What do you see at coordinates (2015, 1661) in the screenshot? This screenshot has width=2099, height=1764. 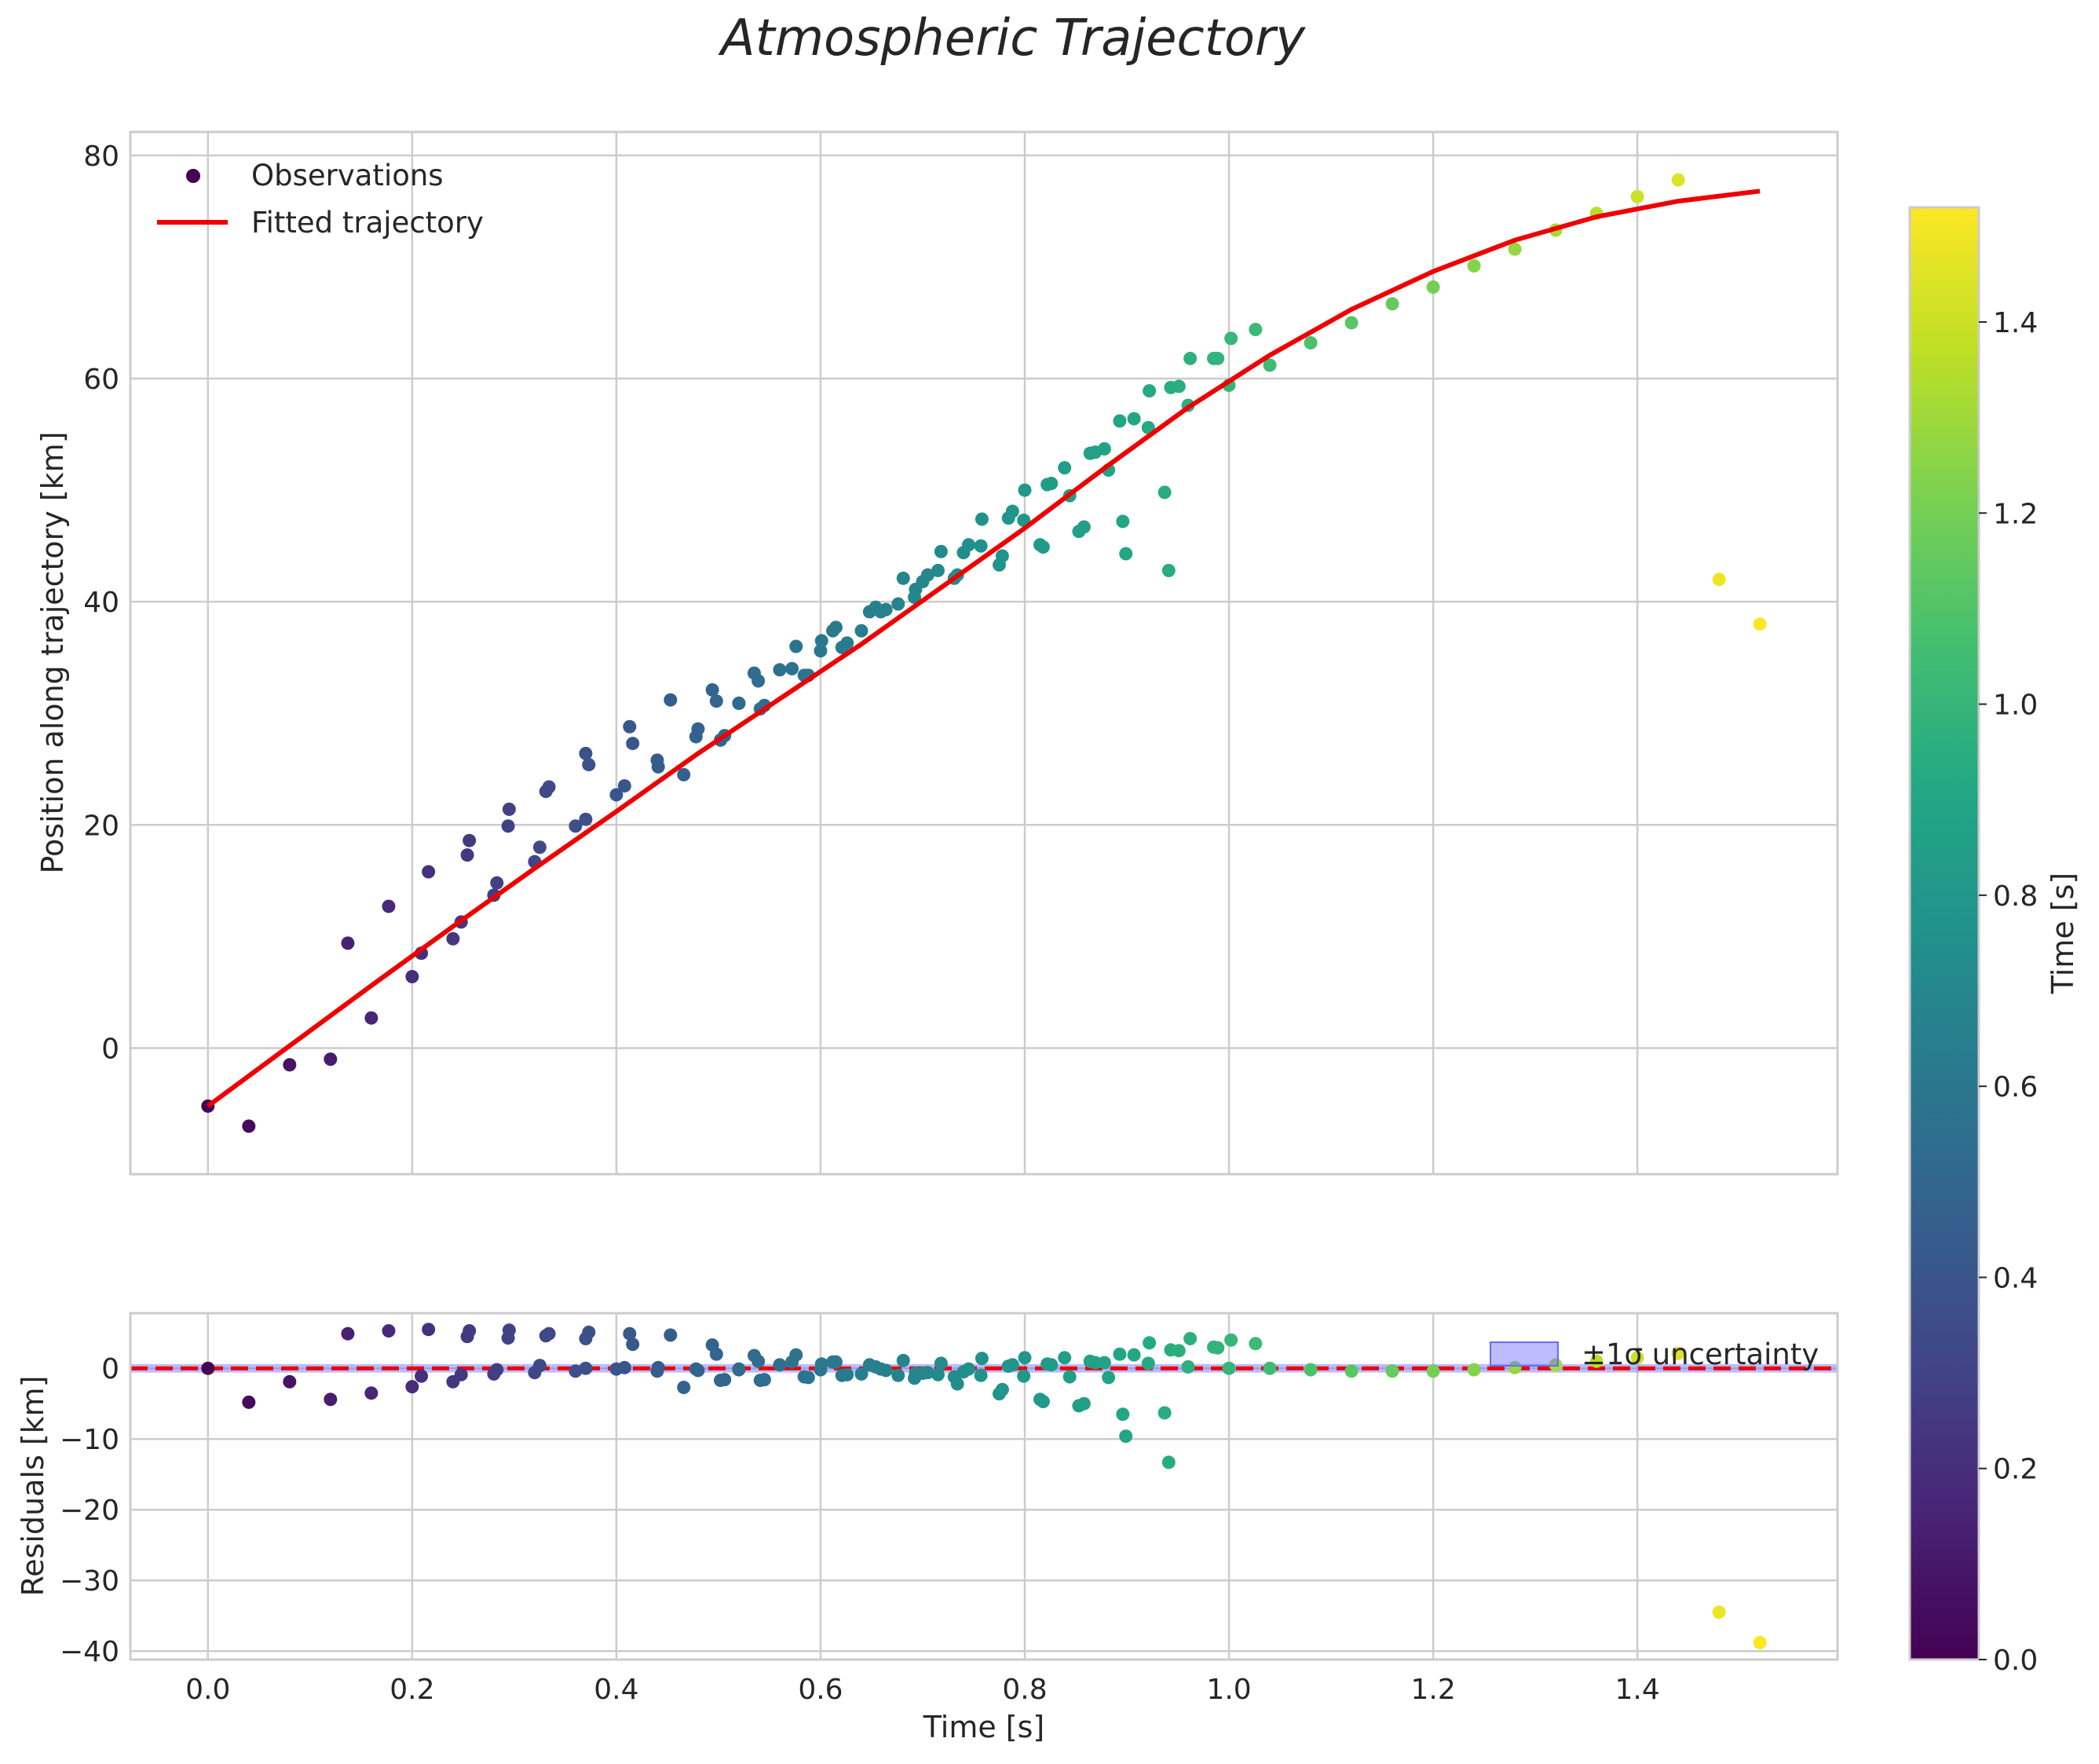 I see `colorbar-tick-label: 0.0` at bounding box center [2015, 1661].